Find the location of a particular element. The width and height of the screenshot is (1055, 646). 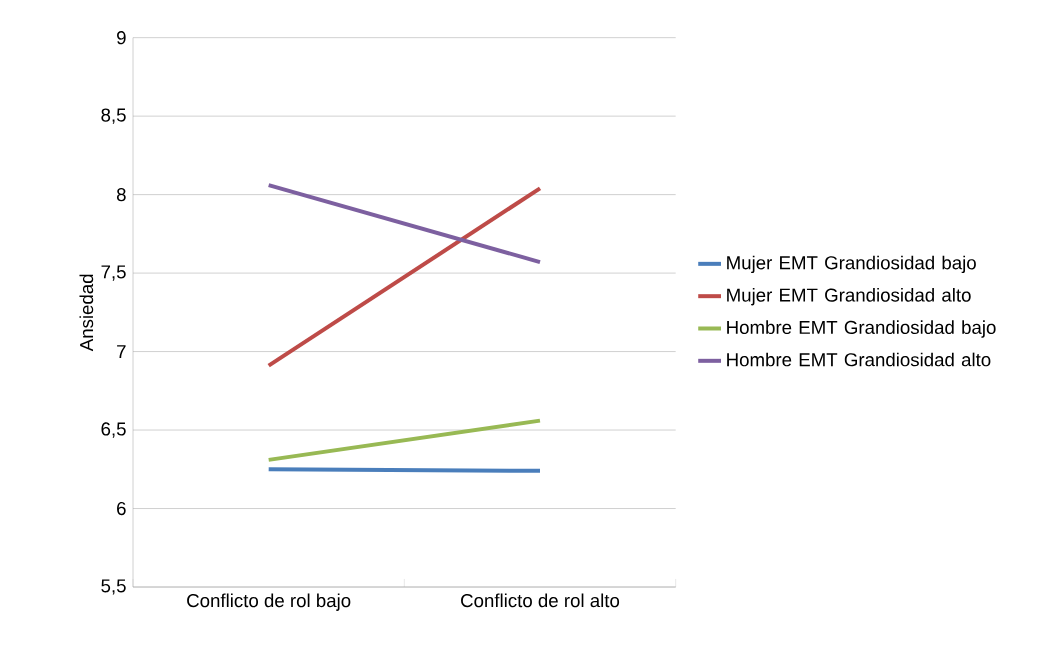

y-tick-label: 7,5 is located at coordinates (113, 273).